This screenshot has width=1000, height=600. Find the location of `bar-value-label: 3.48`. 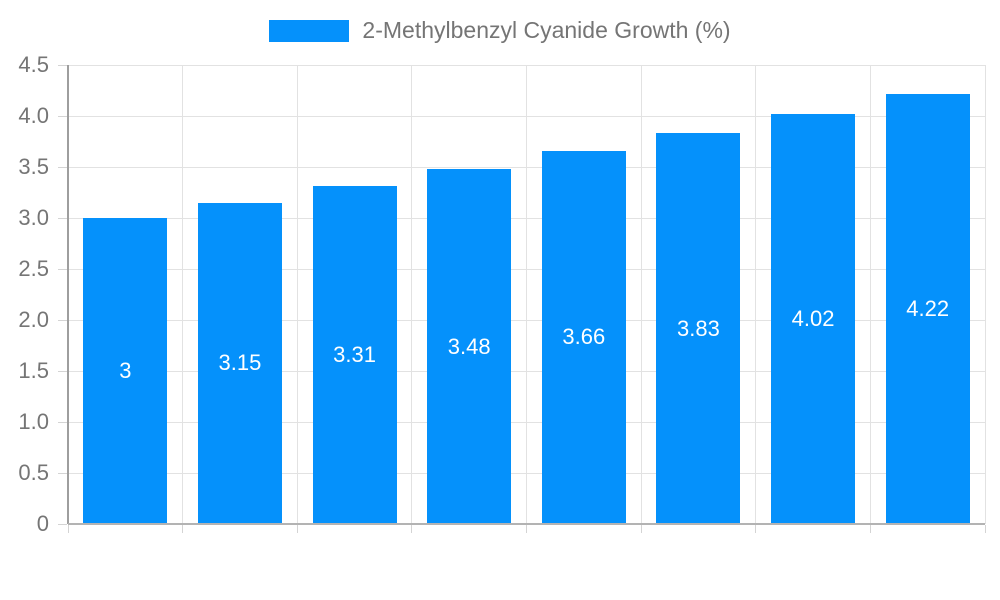

bar-value-label: 3.48 is located at coordinates (469, 346).